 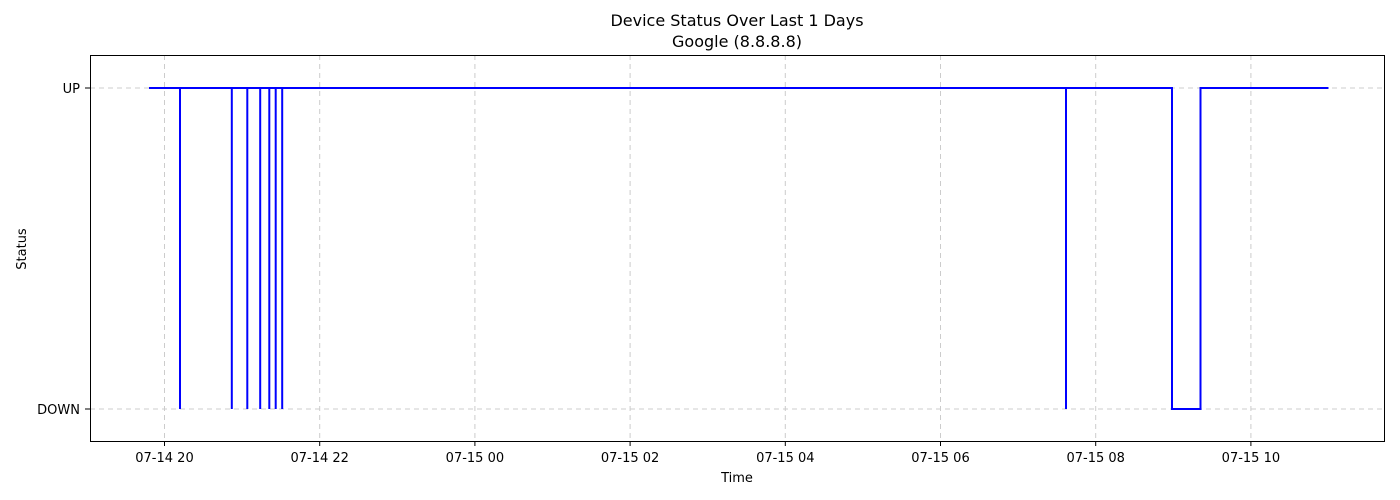 I want to click on y-axis-label: Status, so click(x=22, y=249).